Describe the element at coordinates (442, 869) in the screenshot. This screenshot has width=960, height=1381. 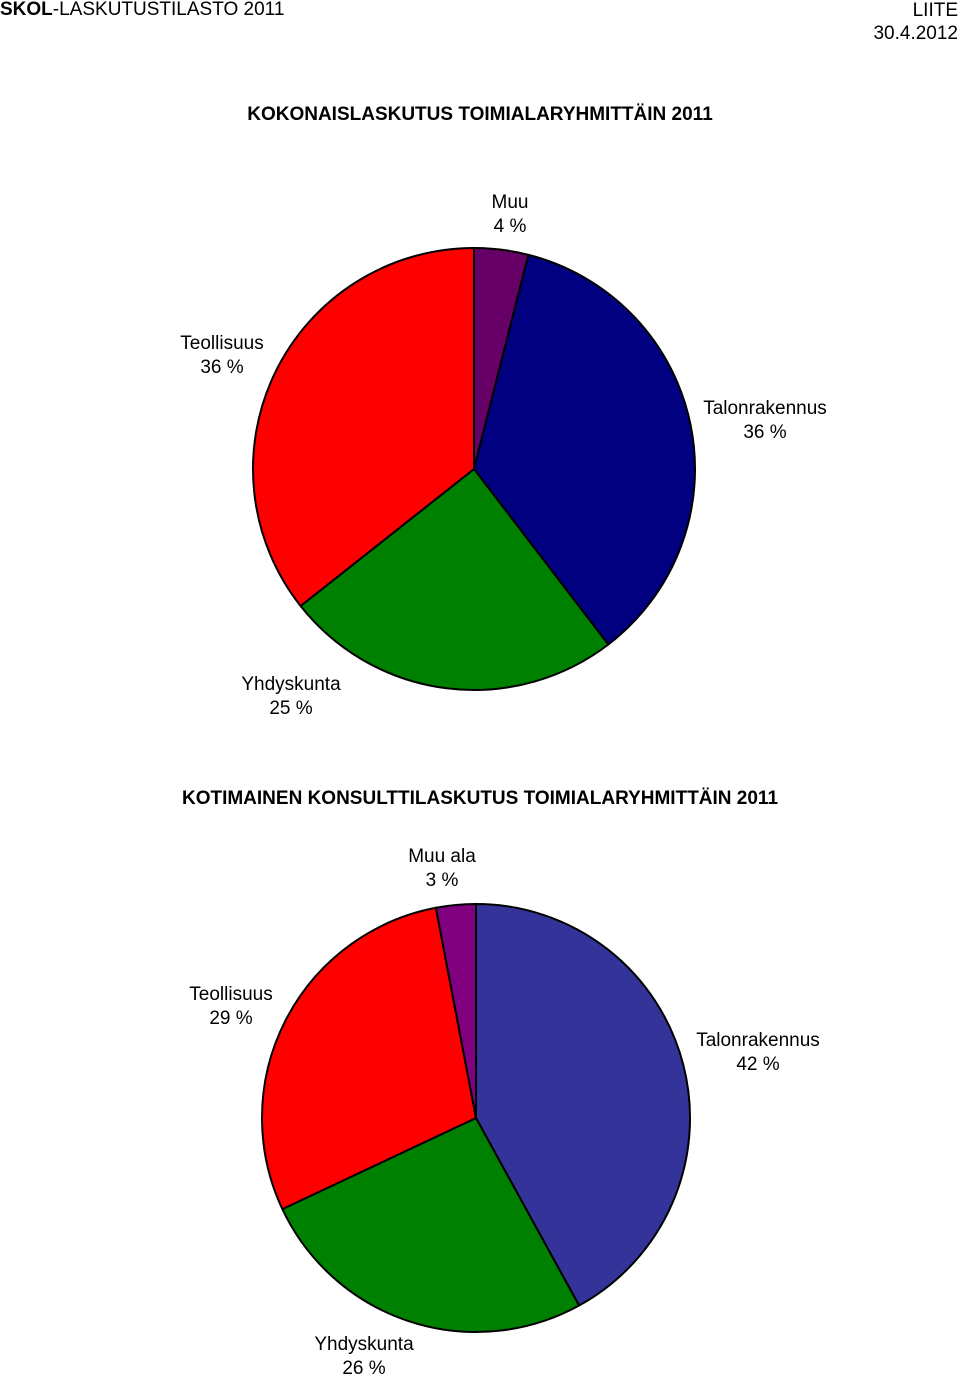
I see `chart-2-label-muu-ala: Muu ala 3 %` at that location.